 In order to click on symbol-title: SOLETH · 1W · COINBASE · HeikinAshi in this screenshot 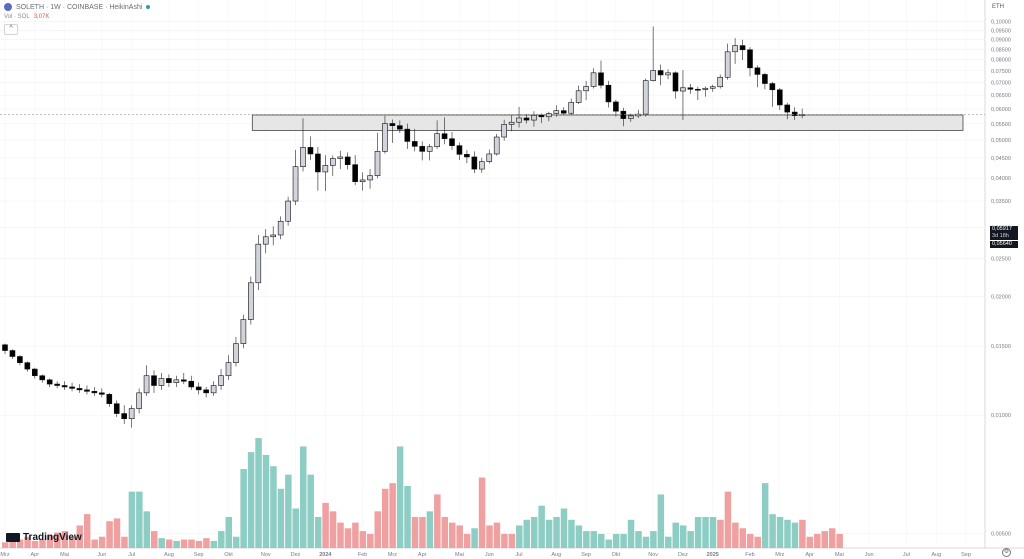, I will do `click(79, 7)`.